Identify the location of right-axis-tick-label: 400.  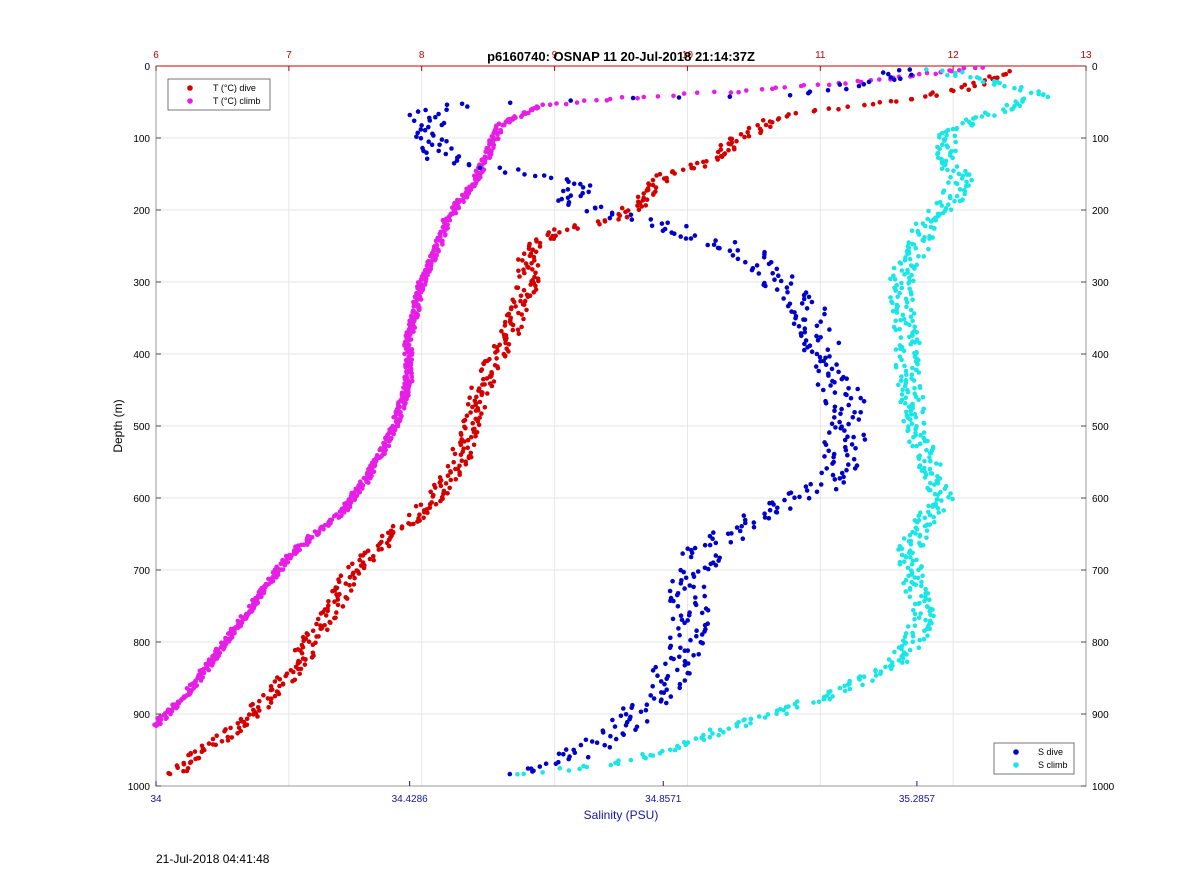
(1100, 355).